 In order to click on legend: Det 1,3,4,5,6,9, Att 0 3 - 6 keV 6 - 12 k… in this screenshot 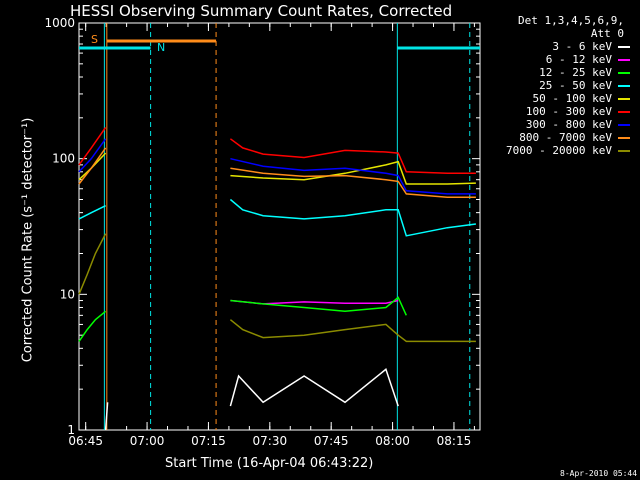, I will do `click(555, 85)`.